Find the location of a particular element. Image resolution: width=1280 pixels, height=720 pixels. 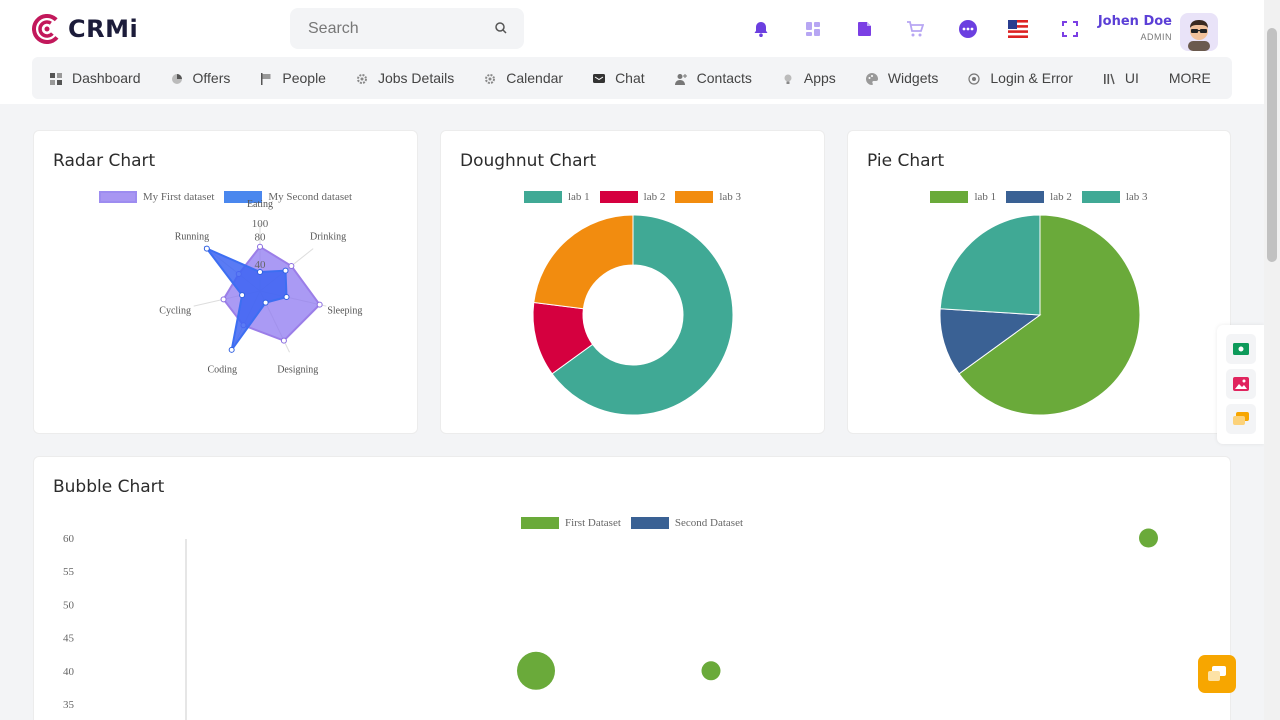

legend-label: lab 3 is located at coordinates (1136, 197).